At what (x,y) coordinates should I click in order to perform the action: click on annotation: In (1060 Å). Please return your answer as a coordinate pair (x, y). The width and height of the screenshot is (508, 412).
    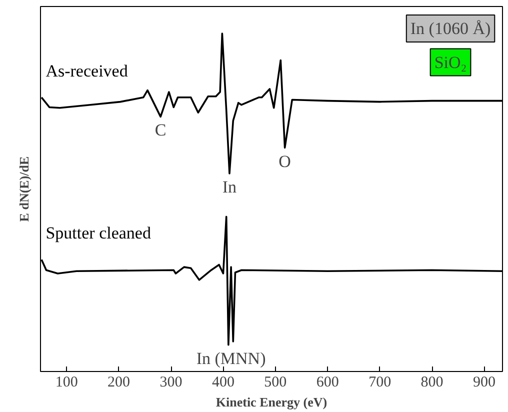
    Looking at the image, I should click on (450, 28).